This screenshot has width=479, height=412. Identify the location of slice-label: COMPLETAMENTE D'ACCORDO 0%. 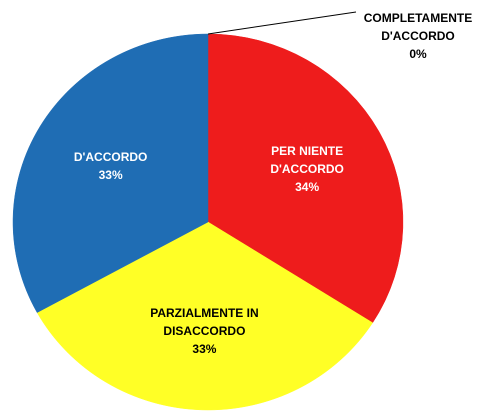
(416, 36).